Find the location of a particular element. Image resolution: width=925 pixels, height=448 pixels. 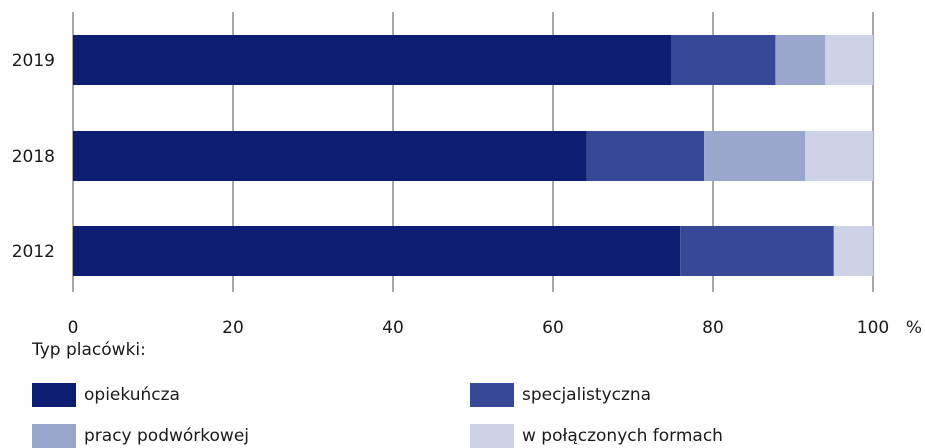

x-tick-label-80: 80 is located at coordinates (713, 326).